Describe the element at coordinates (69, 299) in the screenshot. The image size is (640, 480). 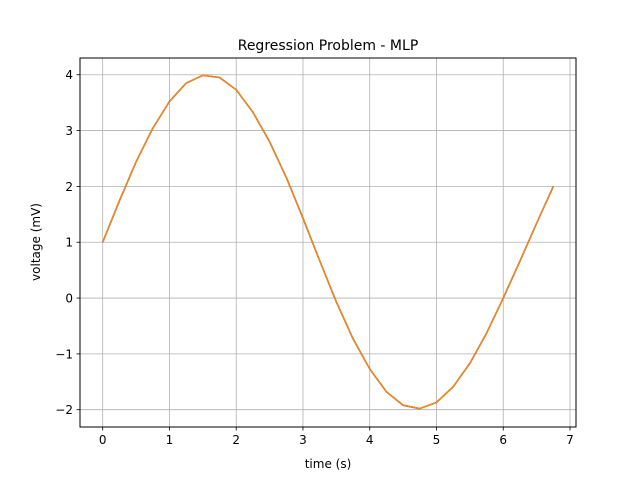
I see `y-tick-label: 0` at that location.